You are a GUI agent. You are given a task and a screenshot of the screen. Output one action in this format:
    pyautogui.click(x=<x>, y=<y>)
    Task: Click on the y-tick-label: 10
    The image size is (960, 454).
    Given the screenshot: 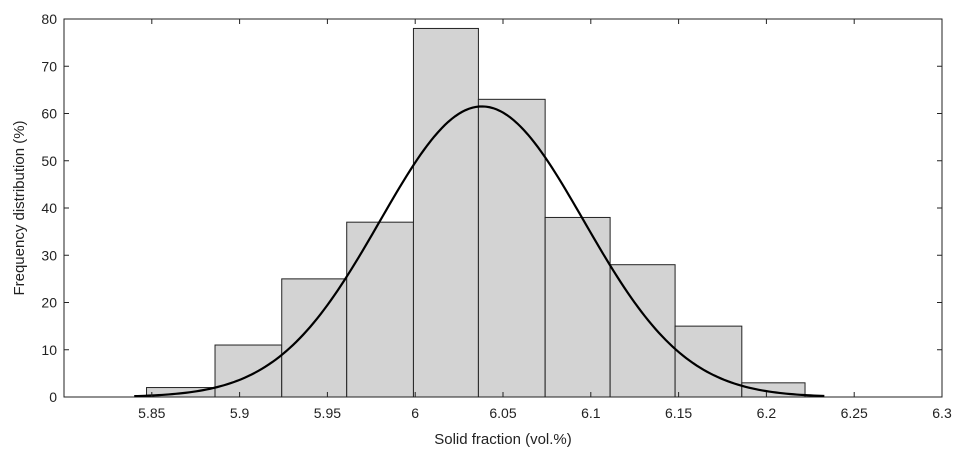 What is the action you would take?
    pyautogui.click(x=49, y=350)
    